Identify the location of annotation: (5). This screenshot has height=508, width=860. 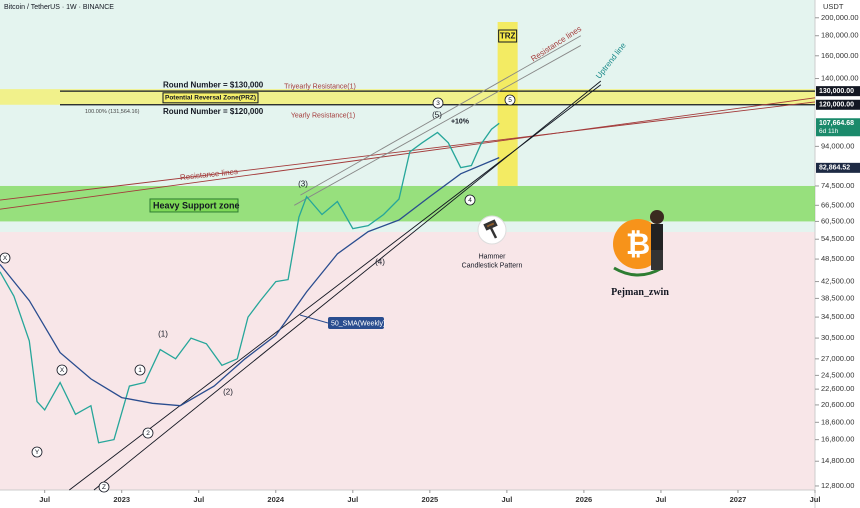
(437, 115).